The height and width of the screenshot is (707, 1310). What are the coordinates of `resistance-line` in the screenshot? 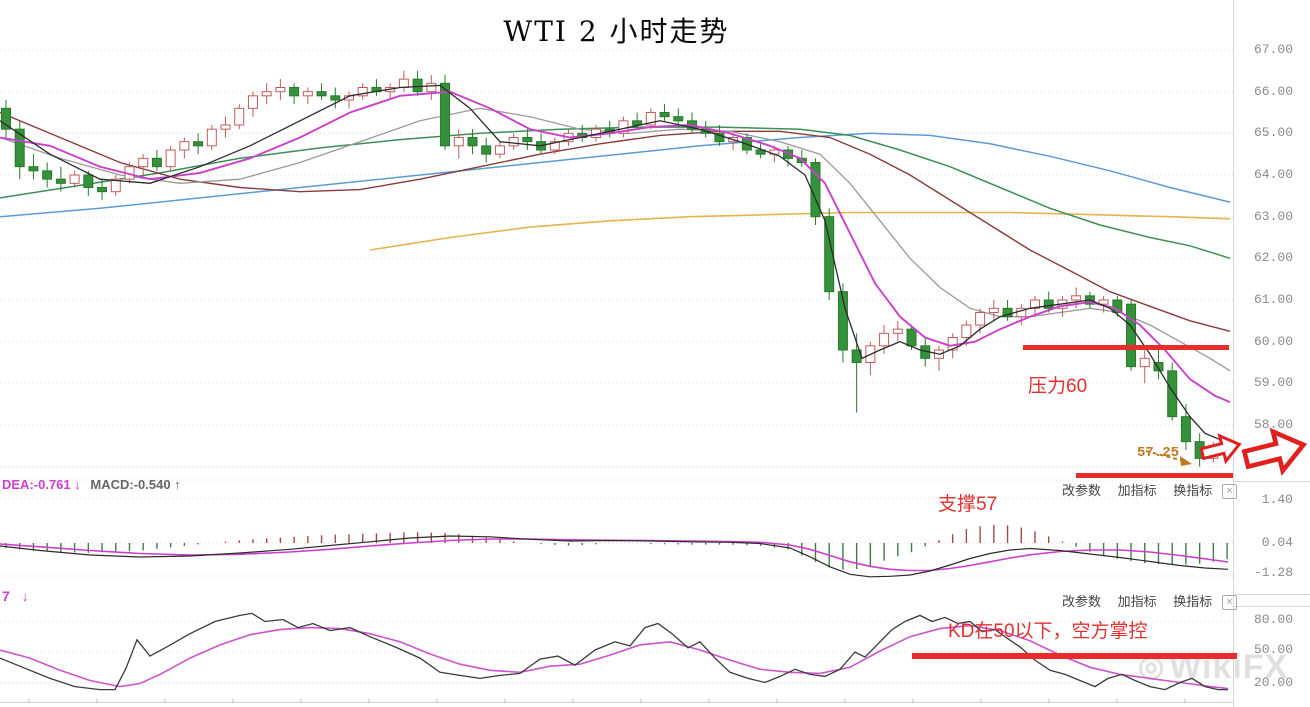 It's located at (1126, 347).